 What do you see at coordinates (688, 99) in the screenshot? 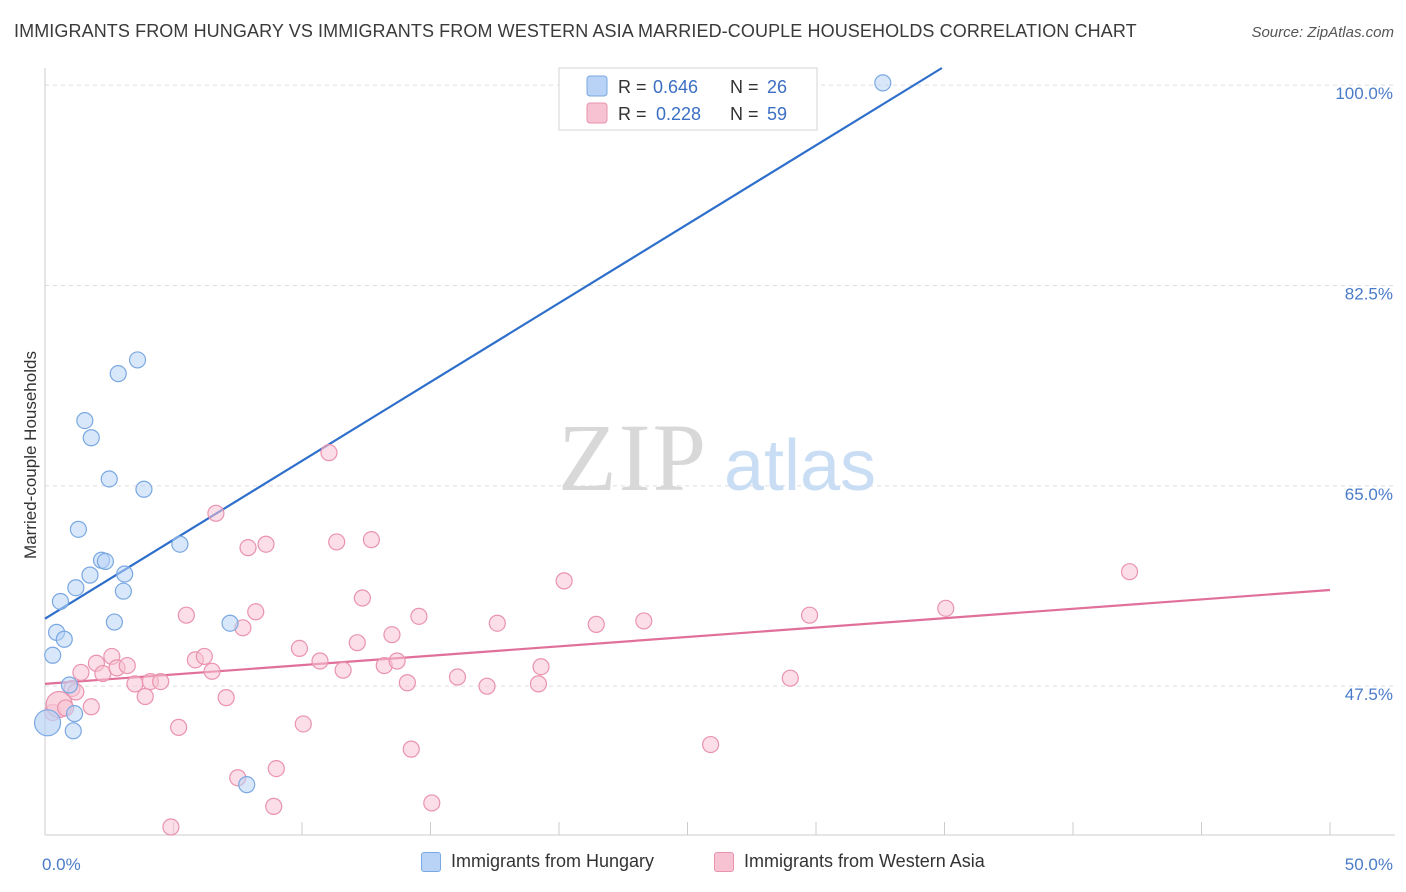
I see `correlation-legend: R = 0.646 N = 26 R = 0.228 N = 59` at bounding box center [688, 99].